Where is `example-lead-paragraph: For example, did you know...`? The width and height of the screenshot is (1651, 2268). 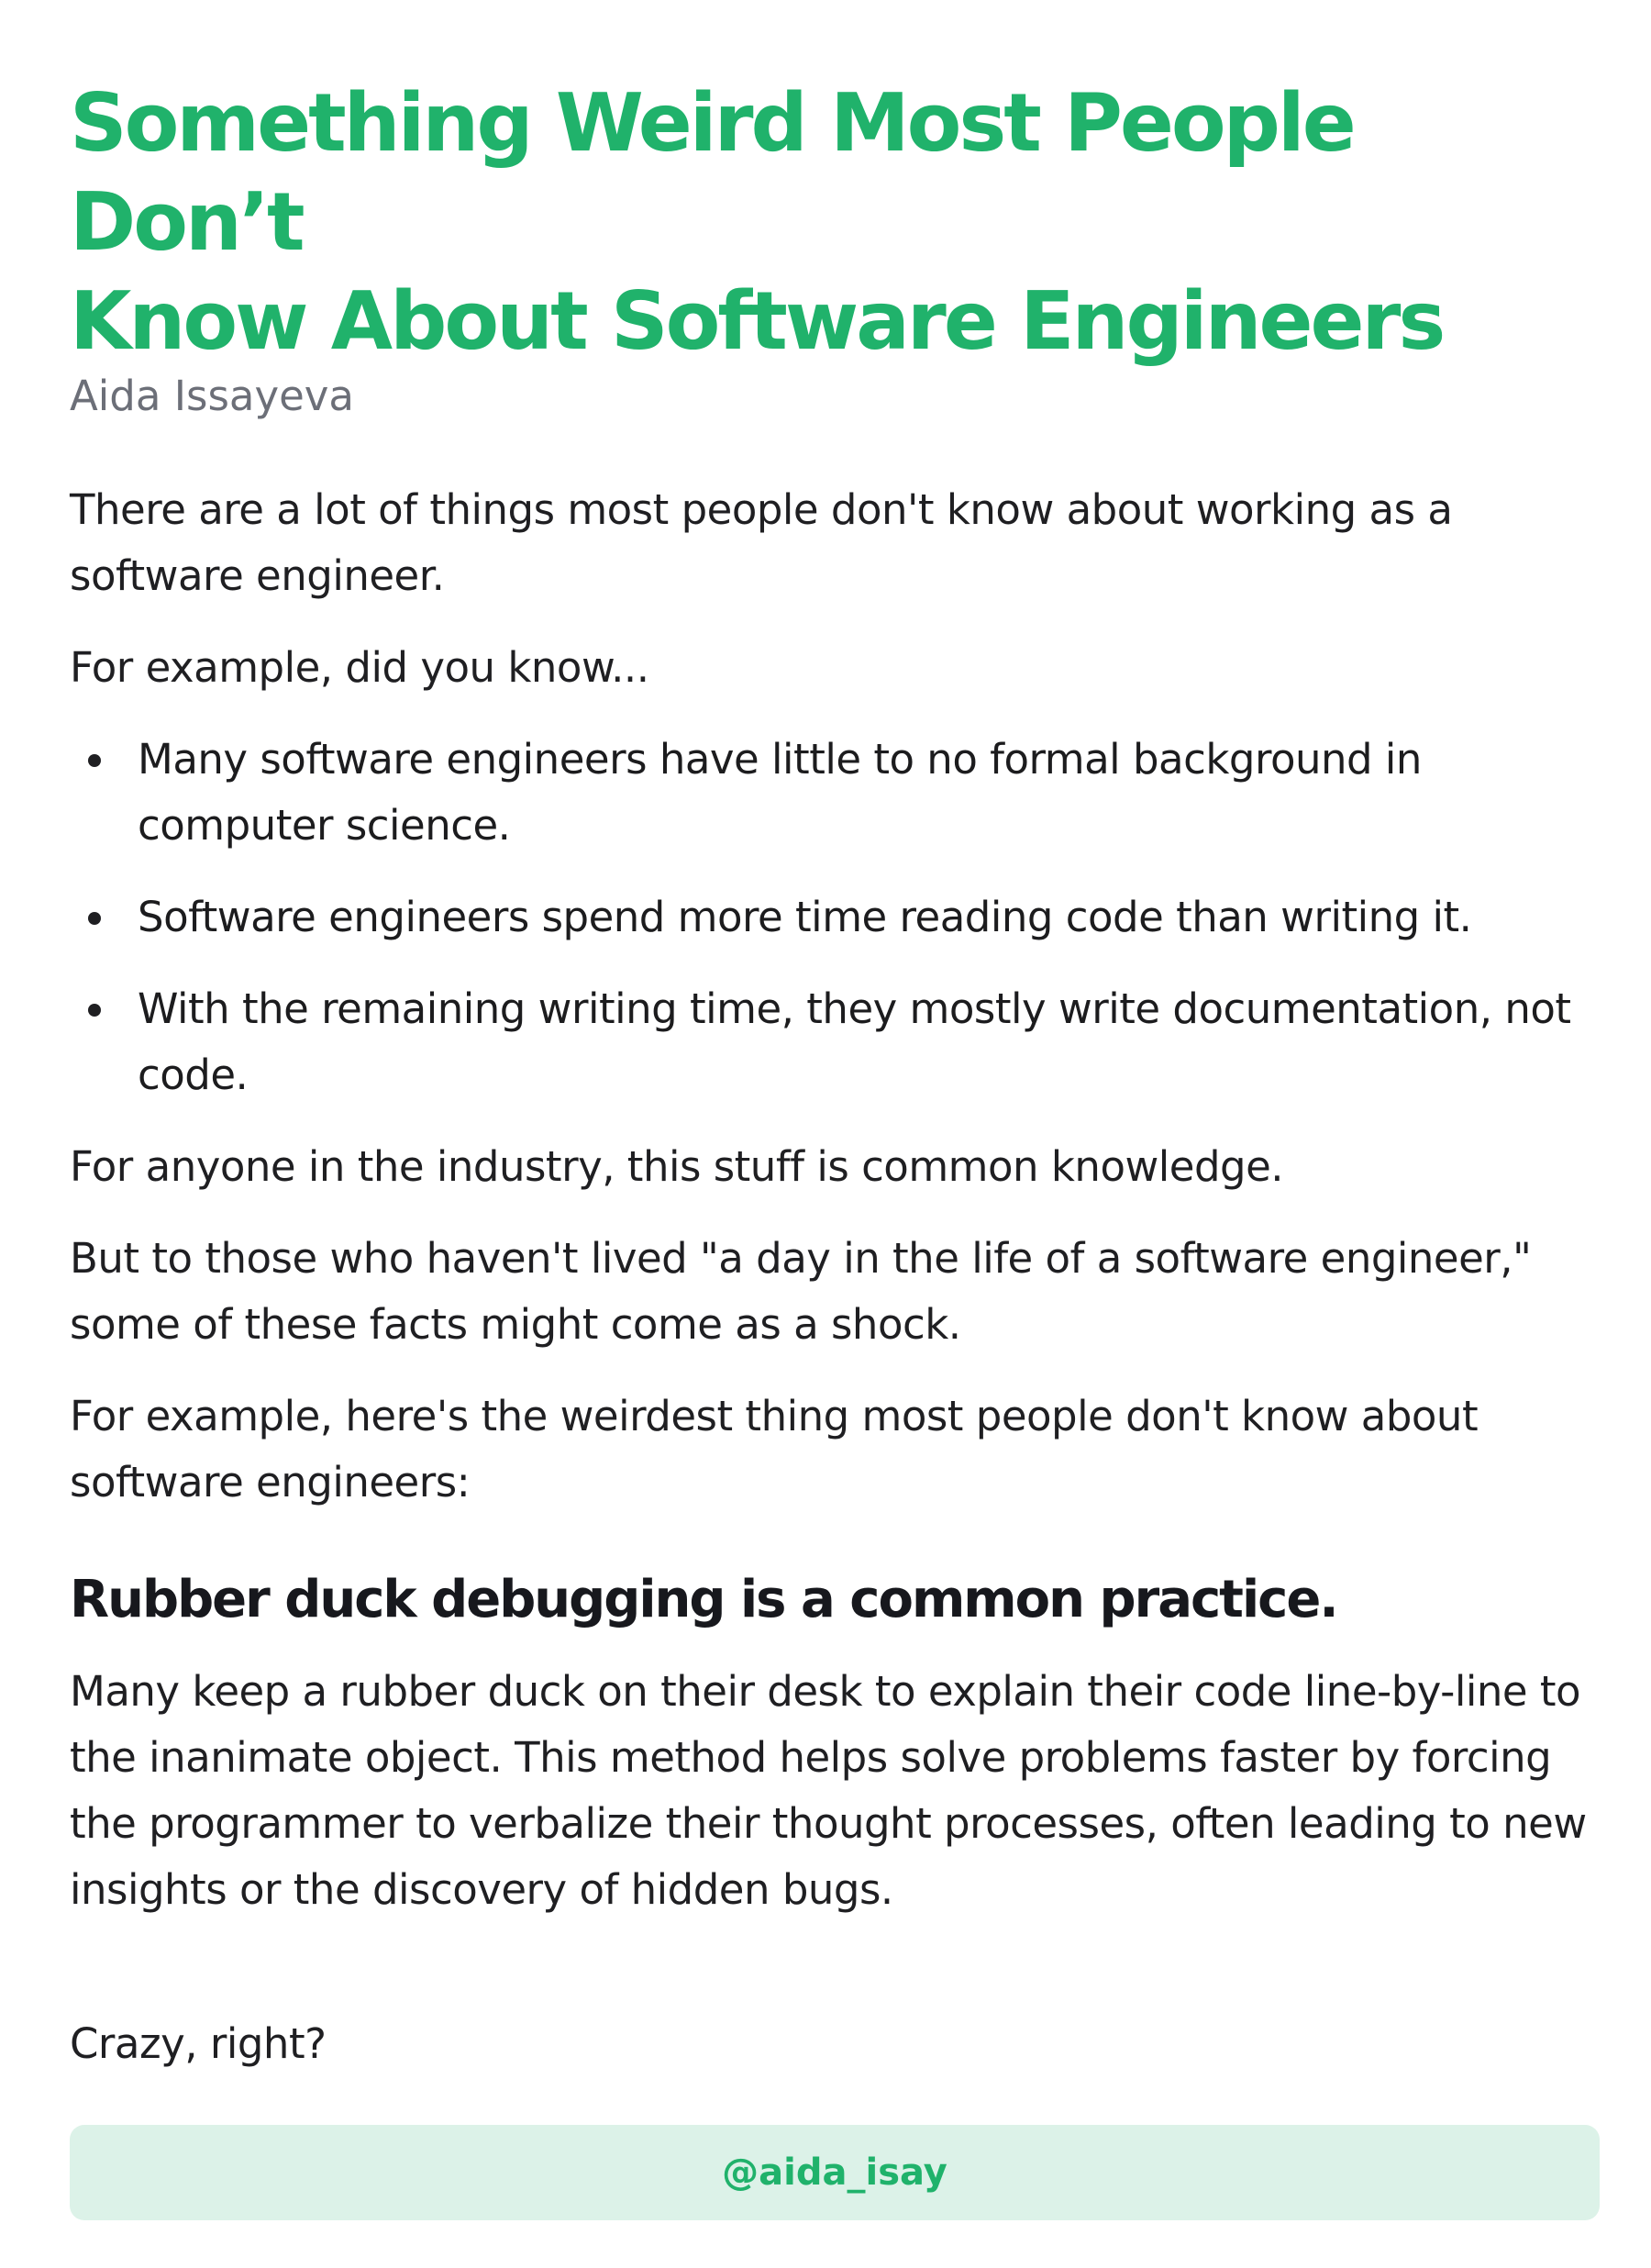
example-lead-paragraph: For example, did you know... is located at coordinates (359, 667).